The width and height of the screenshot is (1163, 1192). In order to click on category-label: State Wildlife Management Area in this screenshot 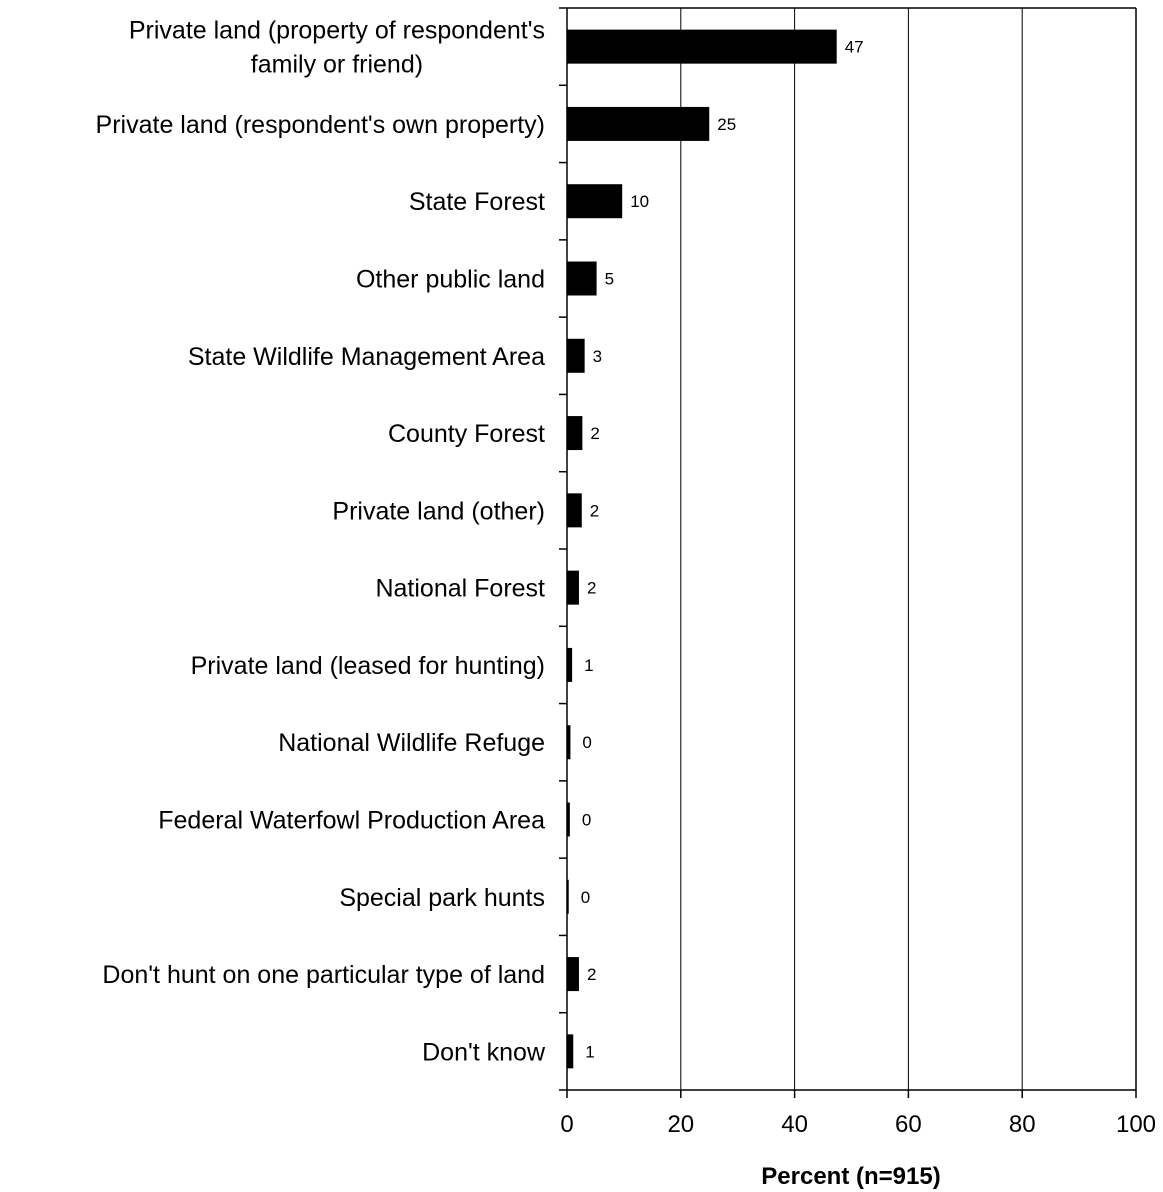, I will do `click(366, 357)`.